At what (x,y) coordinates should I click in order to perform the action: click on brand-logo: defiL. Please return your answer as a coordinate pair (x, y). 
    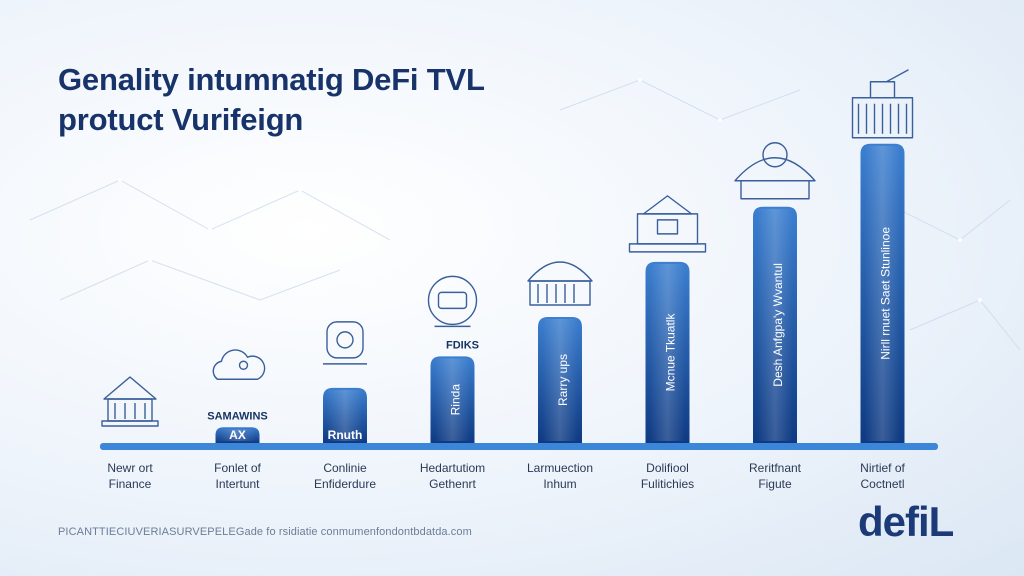
    Looking at the image, I should click on (906, 521).